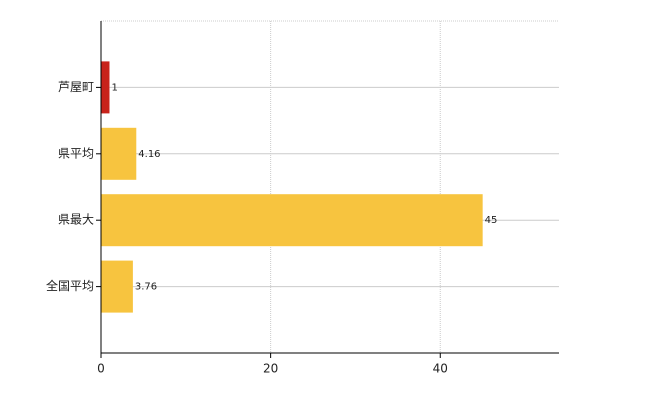  Describe the element at coordinates (76, 220) in the screenshot. I see `y-tick-label: 県最大` at that location.